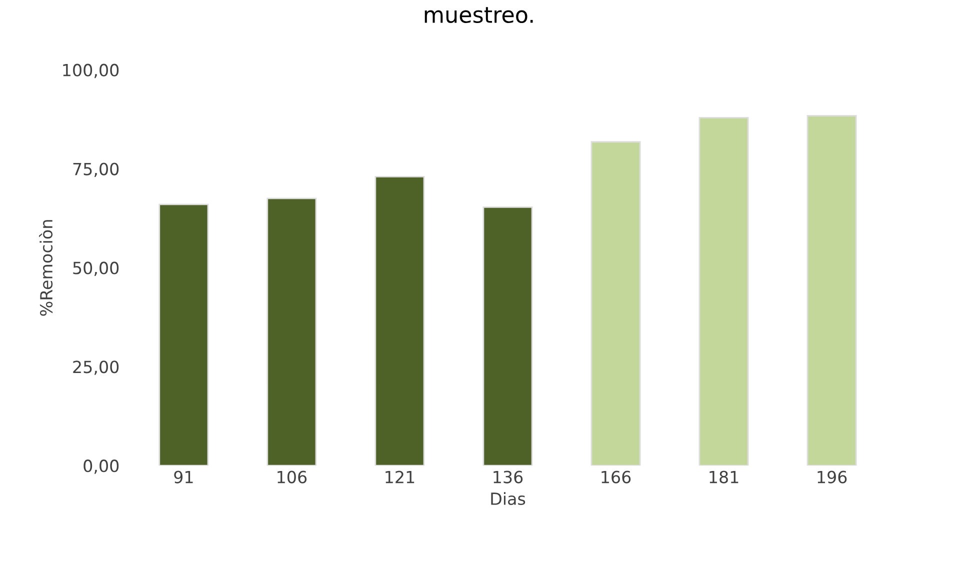  What do you see at coordinates (101, 467) in the screenshot?
I see `y-tick-label: 0,00` at bounding box center [101, 467].